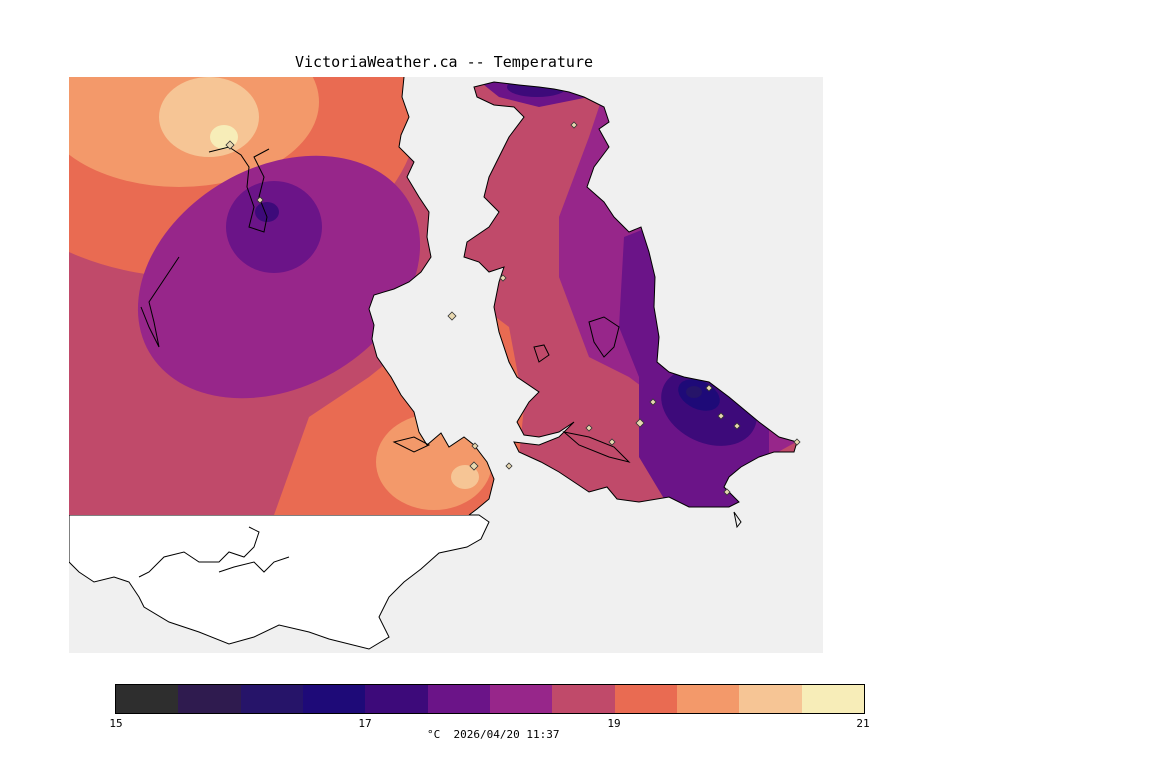  I want to click on map-title: VictoriaWeather.ca -- Temperature, so click(444, 62).